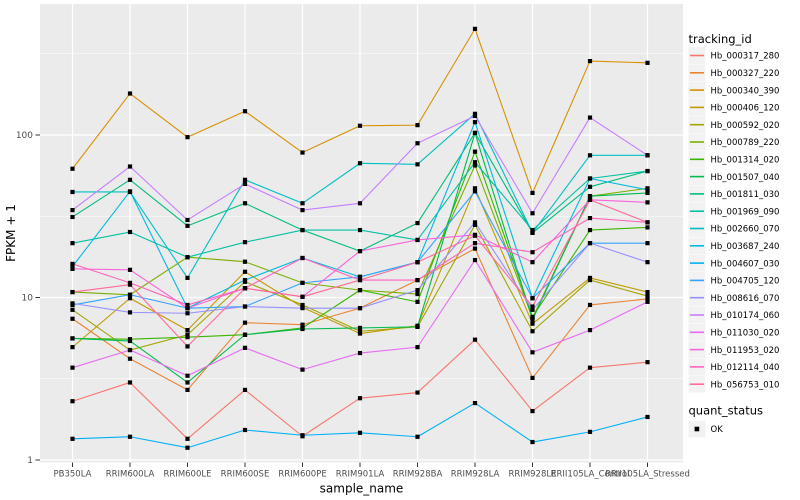  Describe the element at coordinates (745, 264) in the screenshot. I see `legend-label: Hb_004607_030` at that location.